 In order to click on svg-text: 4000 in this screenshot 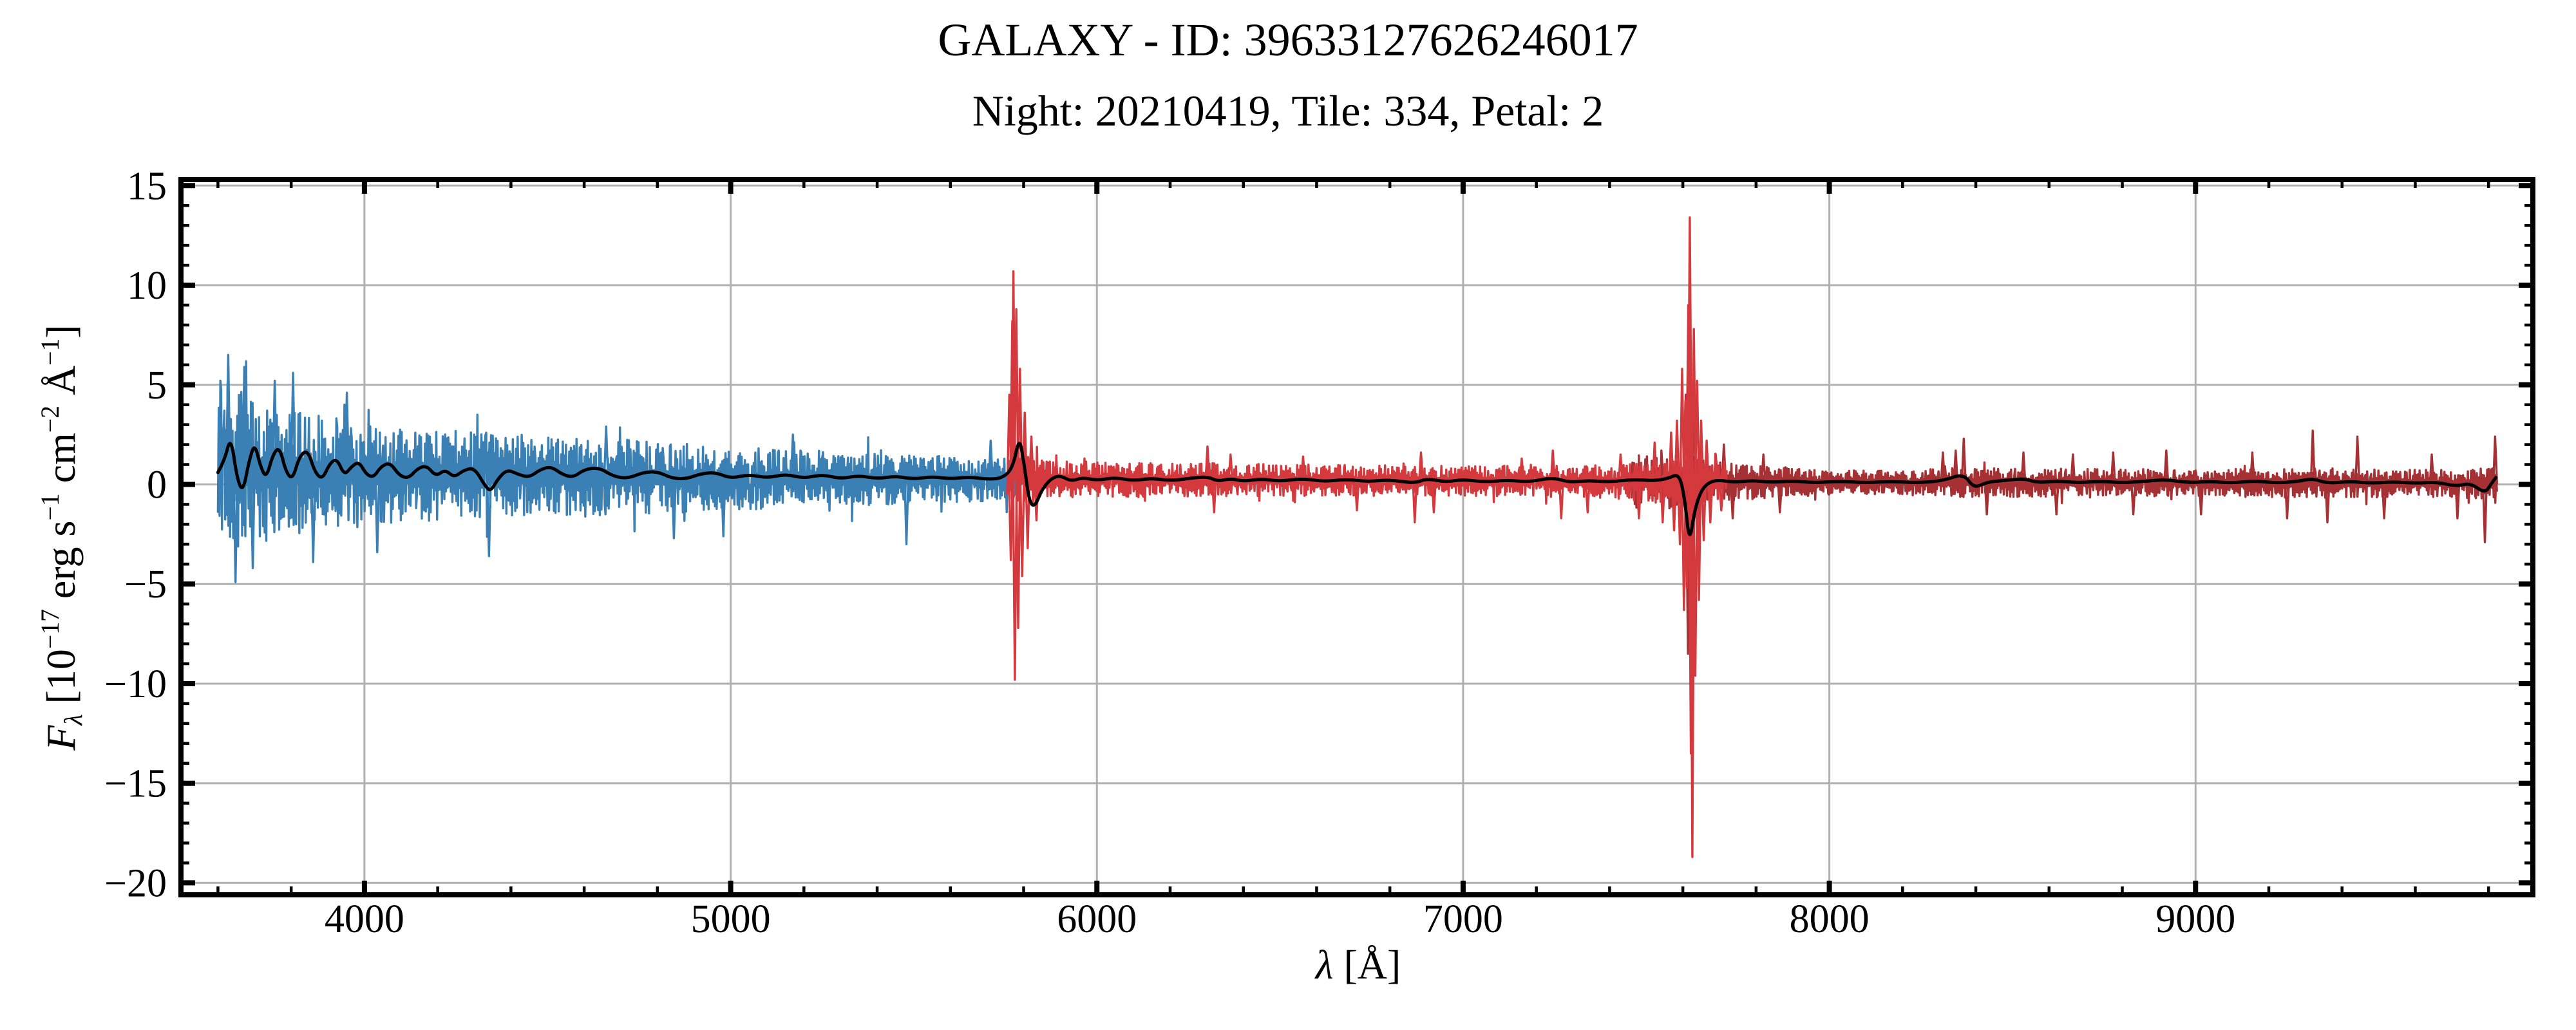, I will do `click(365, 919)`.